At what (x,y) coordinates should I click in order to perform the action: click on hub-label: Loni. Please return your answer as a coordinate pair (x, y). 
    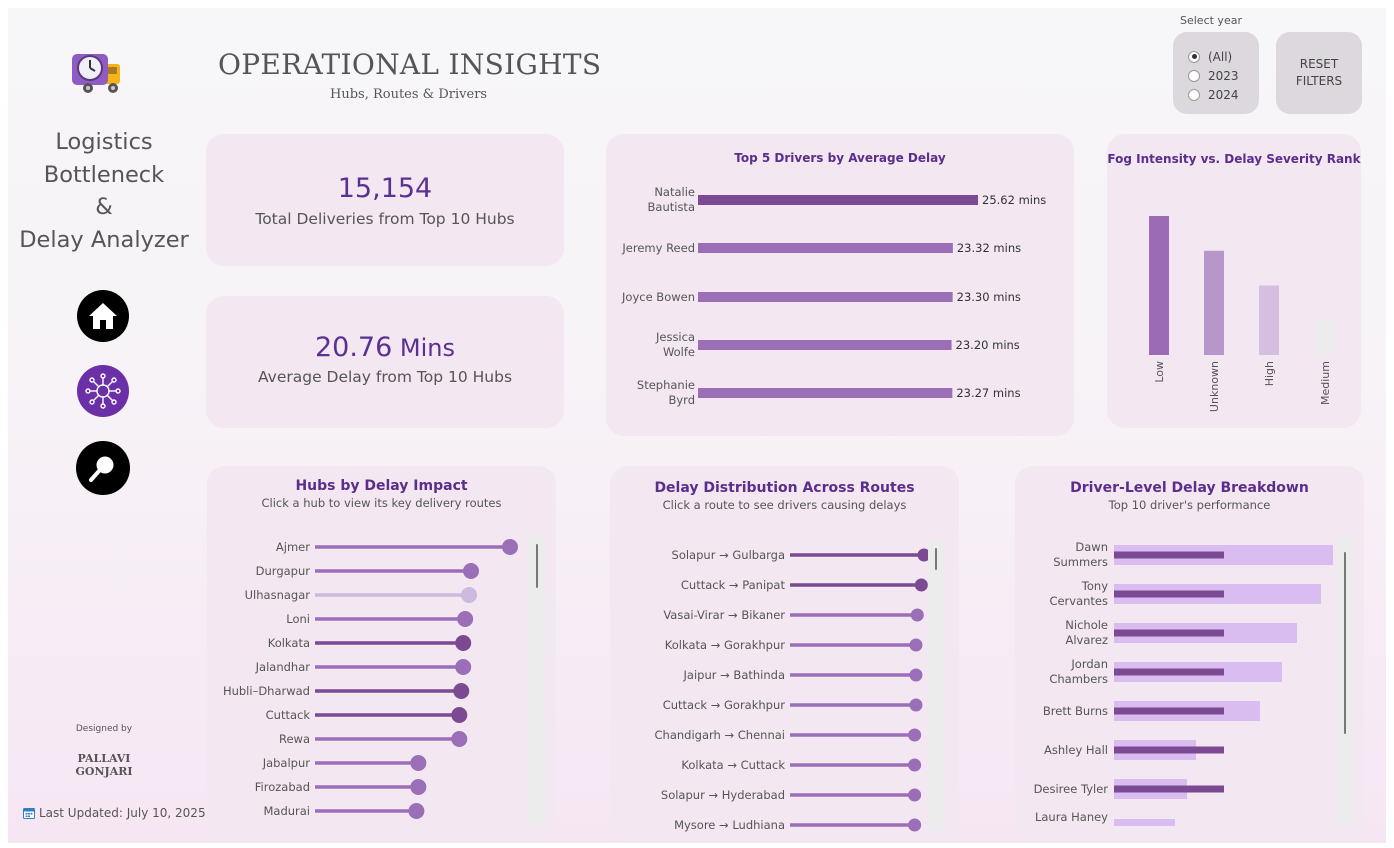
    Looking at the image, I should click on (258, 619).